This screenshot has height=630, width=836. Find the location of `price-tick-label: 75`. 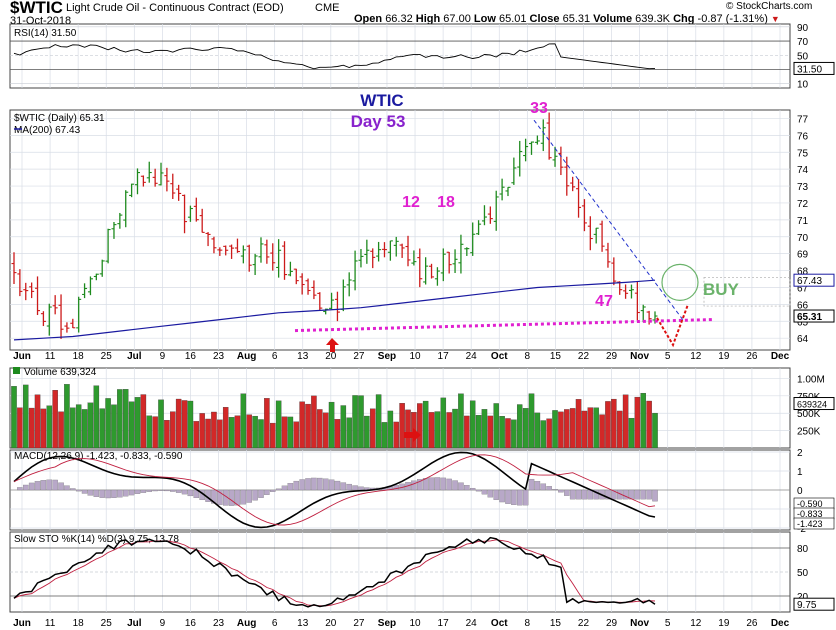

price-tick-label: 75 is located at coordinates (803, 153).